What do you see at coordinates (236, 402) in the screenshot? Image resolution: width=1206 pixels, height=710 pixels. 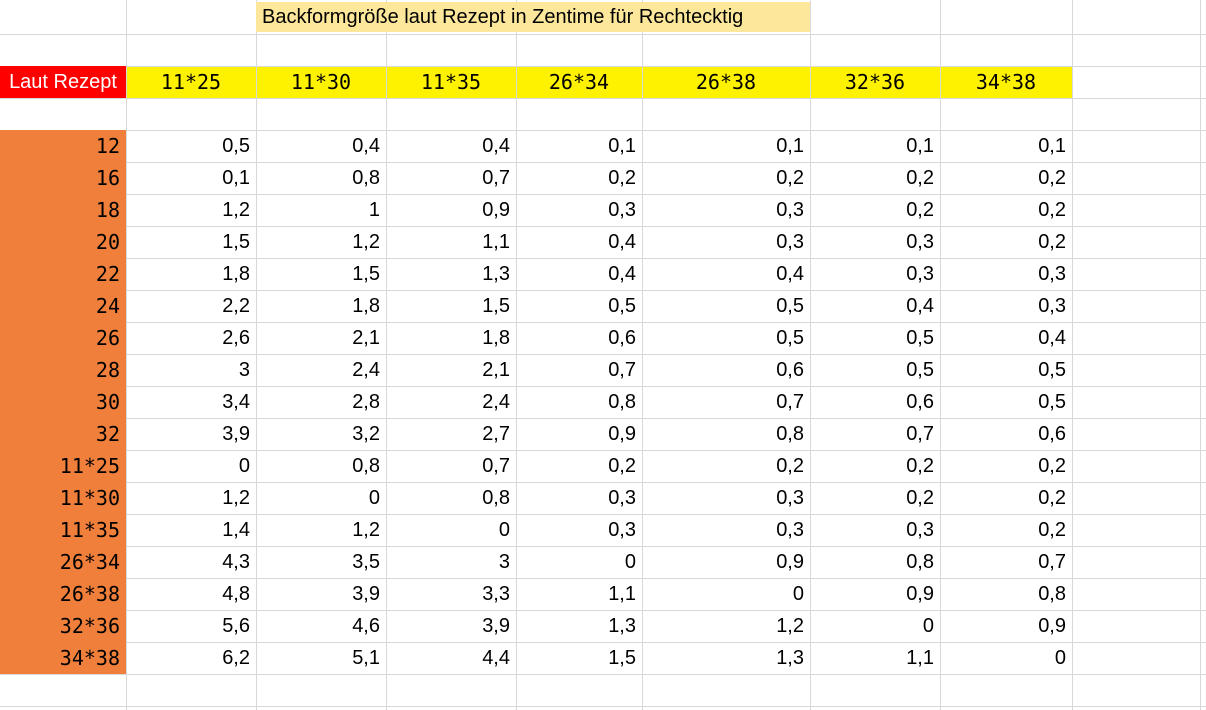 I see `value-cell: 3,4` at bounding box center [236, 402].